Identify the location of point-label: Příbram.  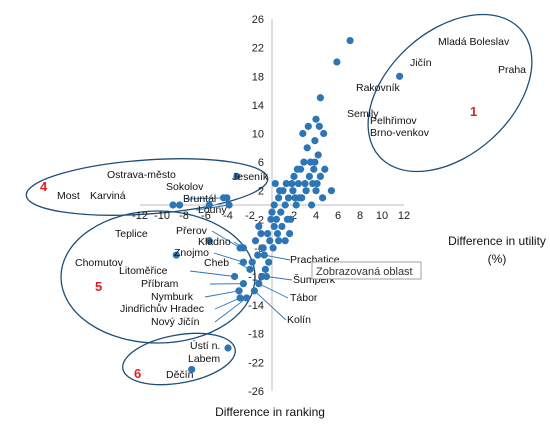
(160, 284).